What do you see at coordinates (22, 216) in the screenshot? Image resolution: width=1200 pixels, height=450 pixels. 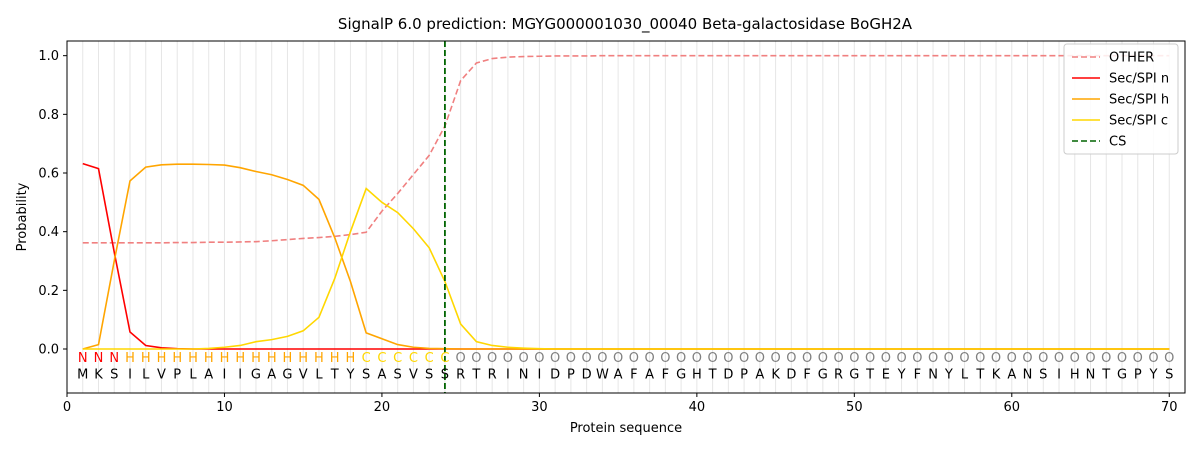 I see `y-axis-label: Probability` at bounding box center [22, 216].